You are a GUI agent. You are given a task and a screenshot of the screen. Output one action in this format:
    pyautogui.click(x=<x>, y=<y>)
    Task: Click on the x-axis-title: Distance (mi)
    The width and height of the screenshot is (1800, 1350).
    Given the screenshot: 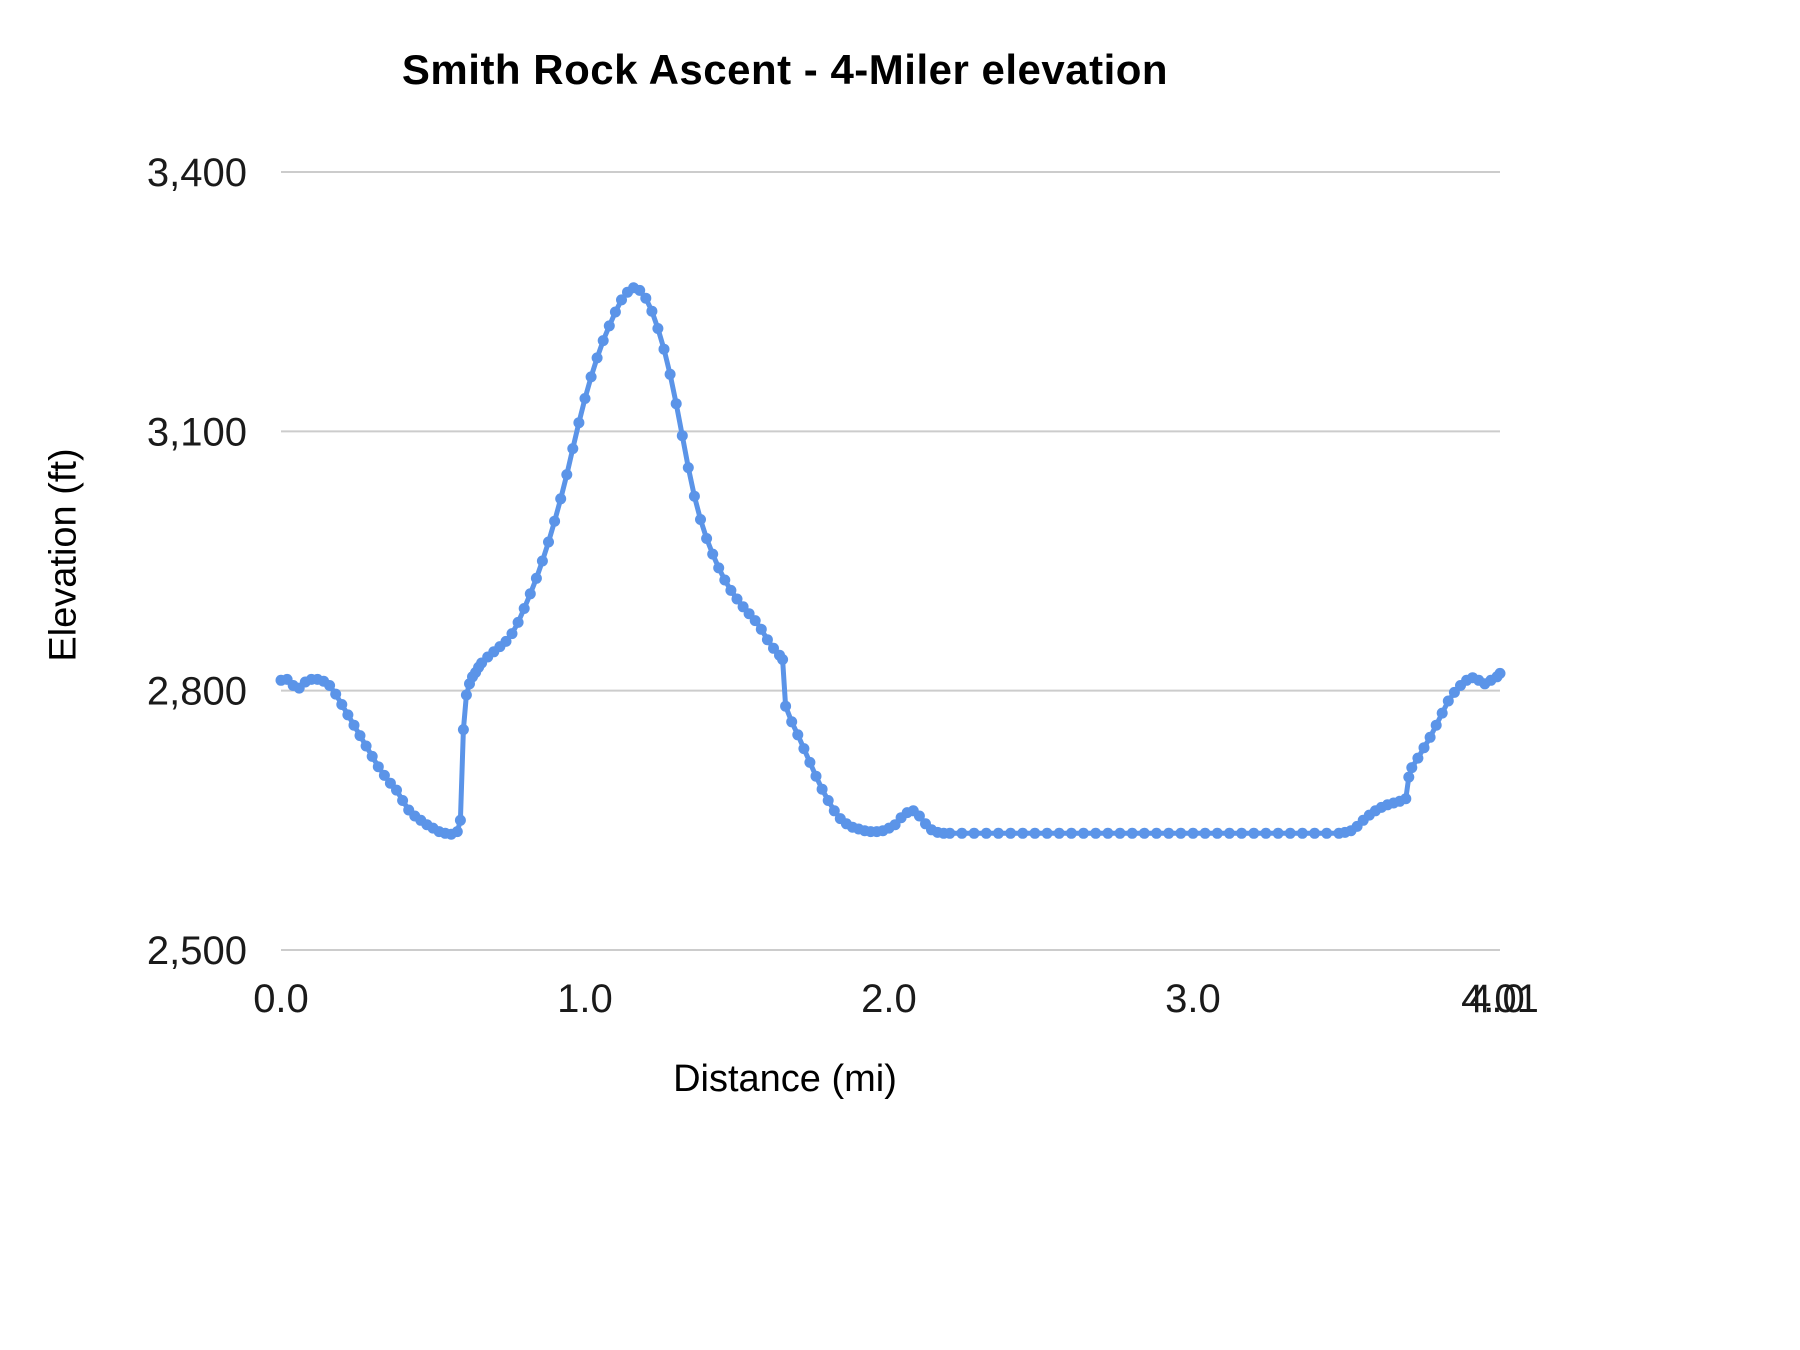 What is the action you would take?
    pyautogui.click(x=785, y=1079)
    